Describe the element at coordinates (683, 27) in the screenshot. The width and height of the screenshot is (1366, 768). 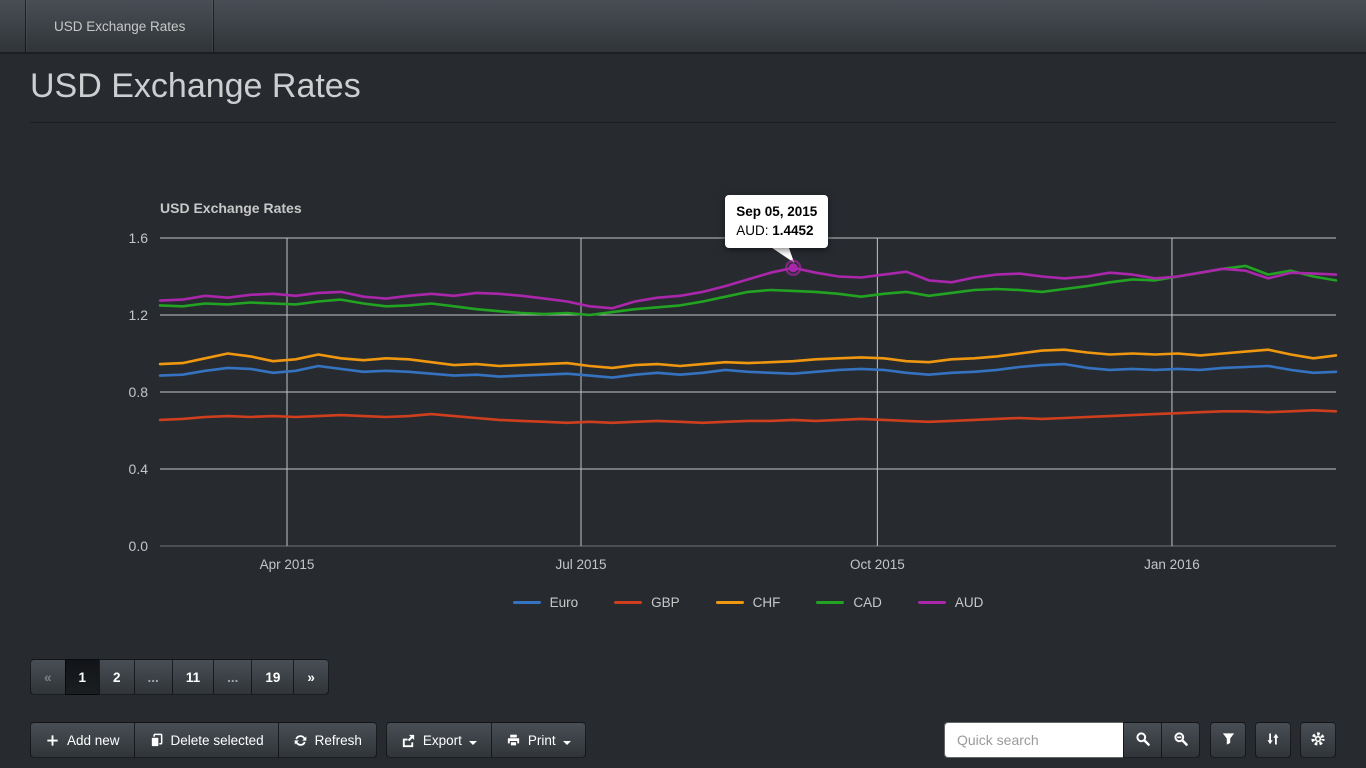
I see `top-navbar: USD Exchange Rates` at that location.